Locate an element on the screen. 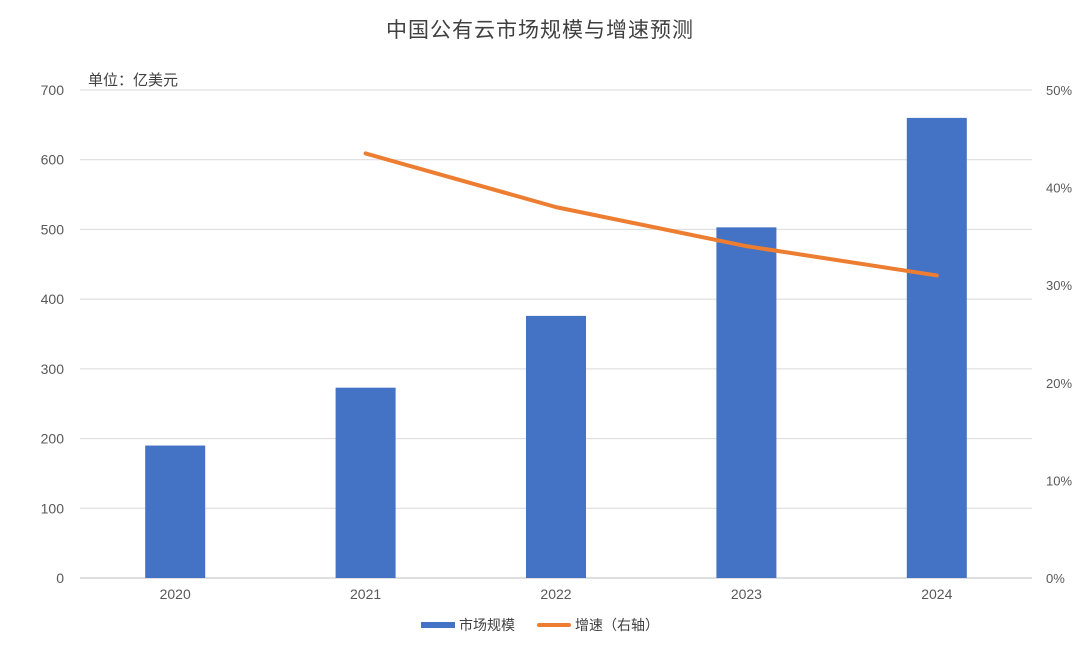  y-left-tick-label: 0 is located at coordinates (60, 578).